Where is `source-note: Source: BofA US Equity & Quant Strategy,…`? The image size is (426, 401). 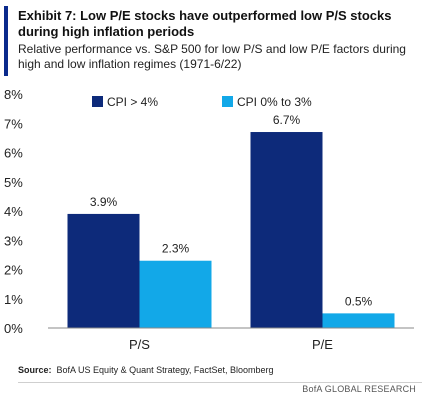
source-note: Source: BofA US Equity & Quant Strategy,… is located at coordinates (145, 370).